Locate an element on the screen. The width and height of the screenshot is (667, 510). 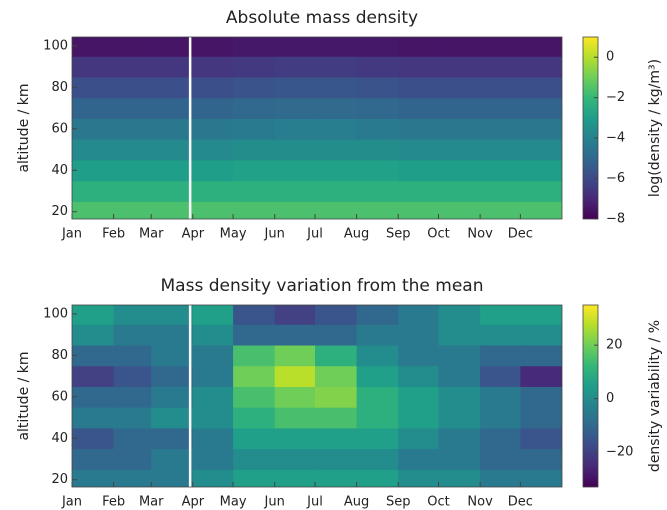
colorbar-tick-label: −4 is located at coordinates (615, 138).